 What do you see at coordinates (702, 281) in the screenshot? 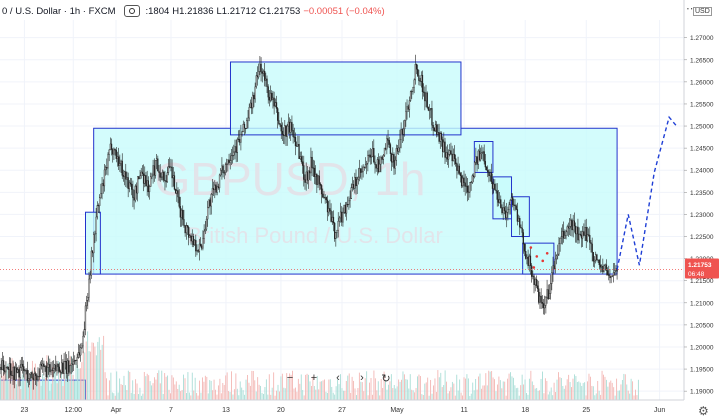
I see `price-tick-label: 1.21500` at bounding box center [702, 281].